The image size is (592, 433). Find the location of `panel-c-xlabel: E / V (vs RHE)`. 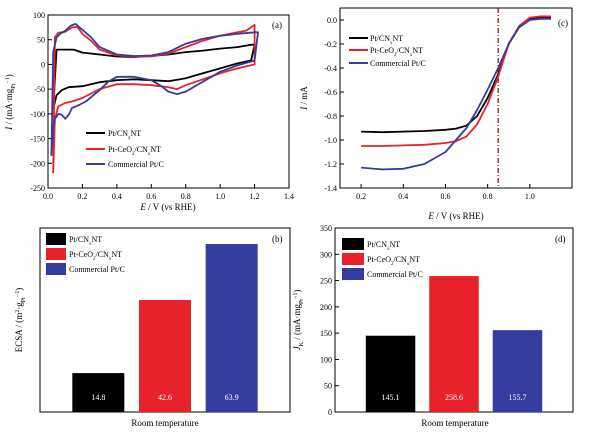

panel-c-xlabel: E / V (vs RHE) is located at coordinates (455, 216).